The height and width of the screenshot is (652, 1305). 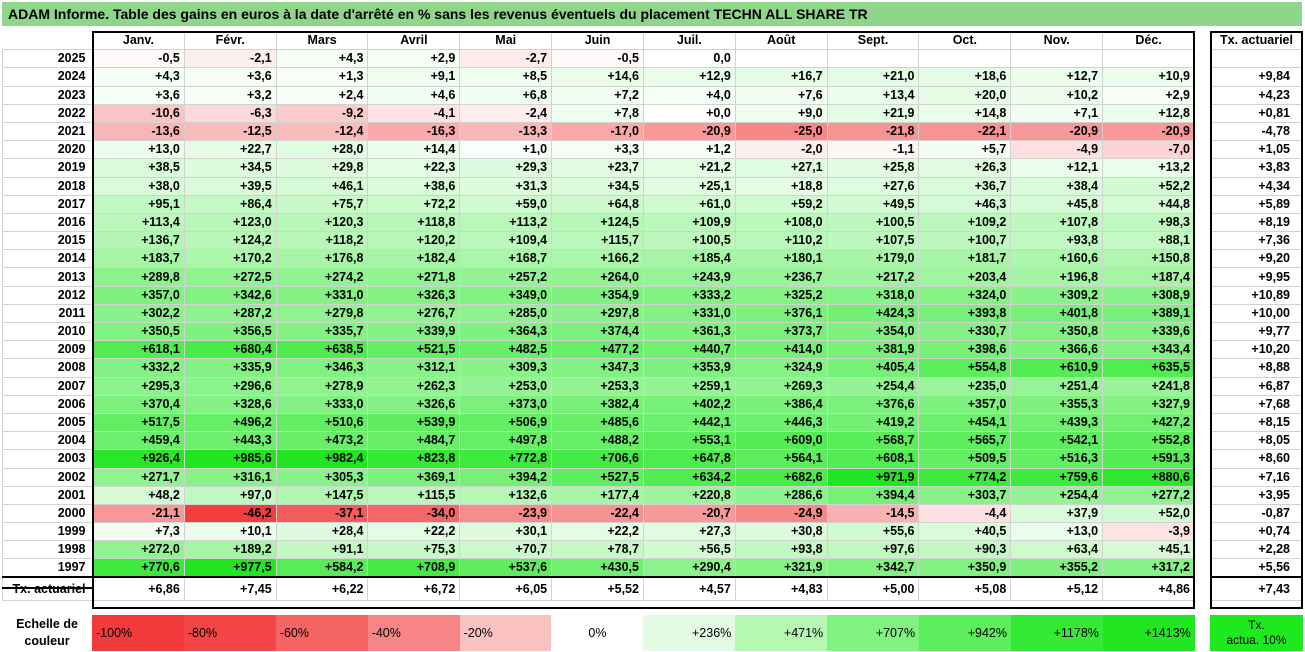 What do you see at coordinates (138, 633) in the screenshot?
I see `legend-swatch: -100%` at bounding box center [138, 633].